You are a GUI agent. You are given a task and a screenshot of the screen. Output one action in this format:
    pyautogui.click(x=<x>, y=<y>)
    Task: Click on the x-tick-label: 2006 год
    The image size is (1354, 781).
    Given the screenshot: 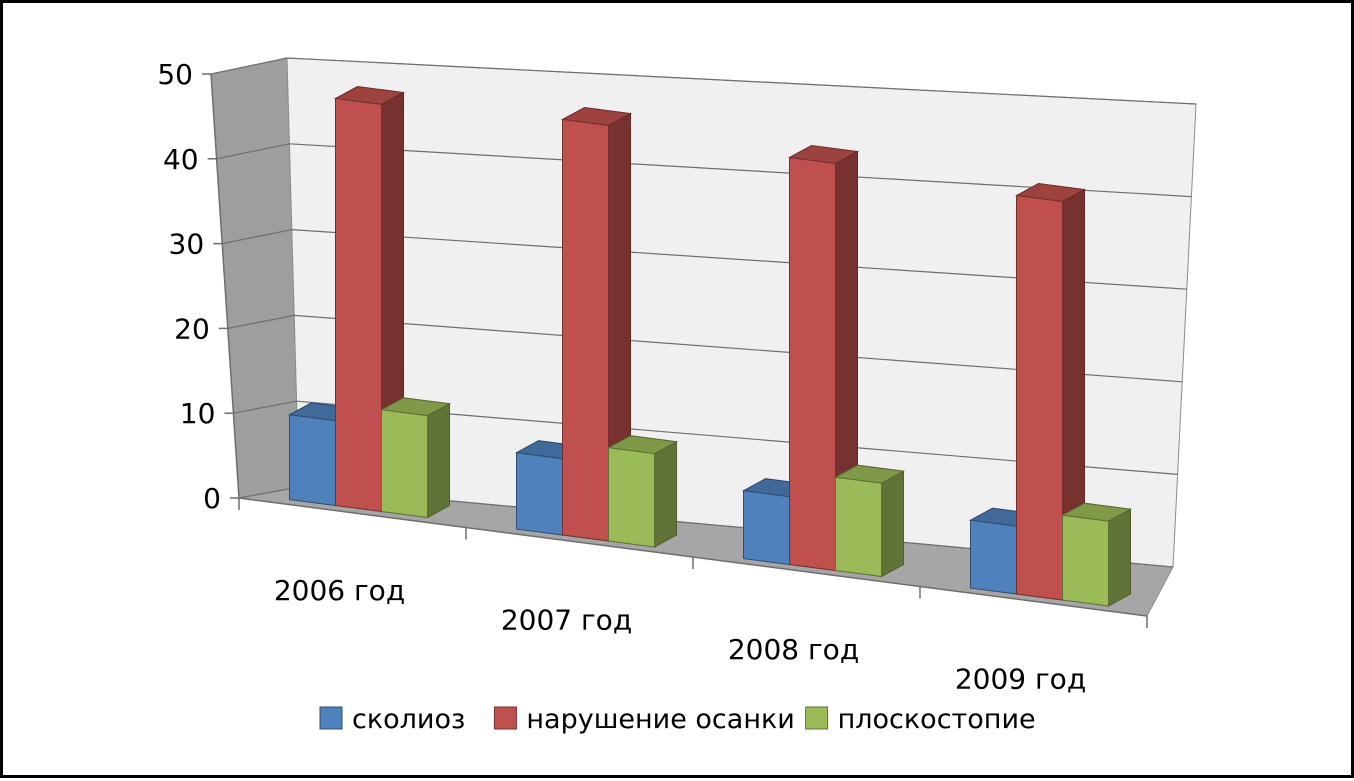 What is the action you would take?
    pyautogui.click(x=339, y=590)
    